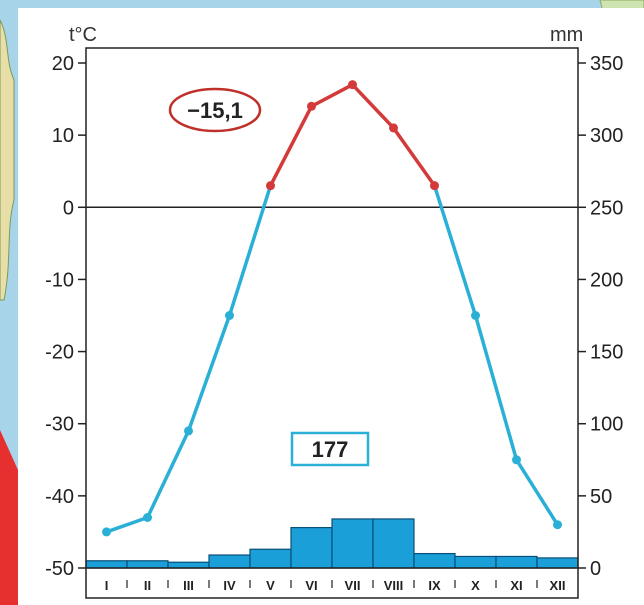  Describe the element at coordinates (606, 280) in the screenshot. I see `precip-tick-label: 200` at that location.